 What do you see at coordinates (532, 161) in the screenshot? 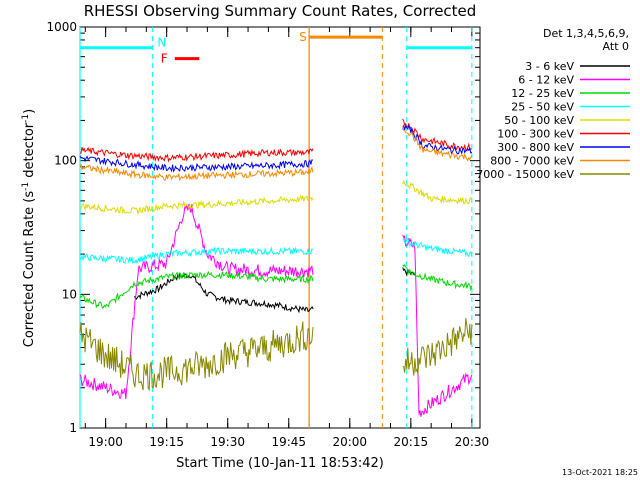
I see `legend-label-800-7000kev: 800 - 7000 keV` at bounding box center [532, 161].